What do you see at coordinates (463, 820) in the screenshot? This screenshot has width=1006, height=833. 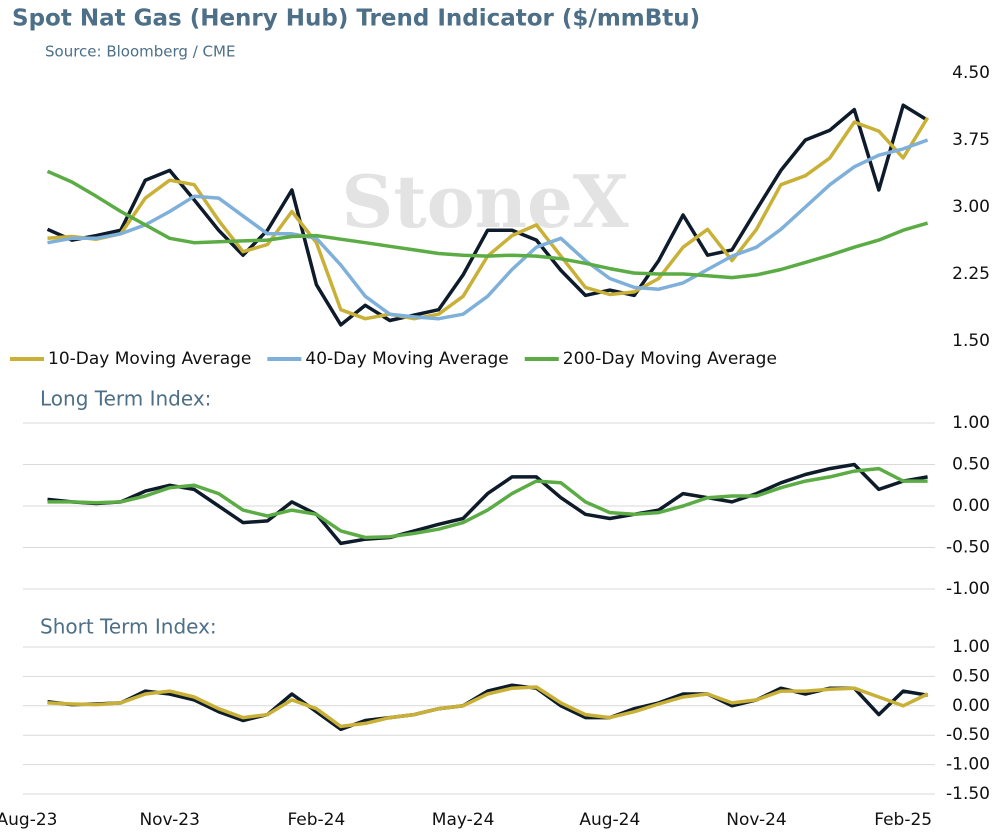 I see `x-tick-label: May-24` at bounding box center [463, 820].